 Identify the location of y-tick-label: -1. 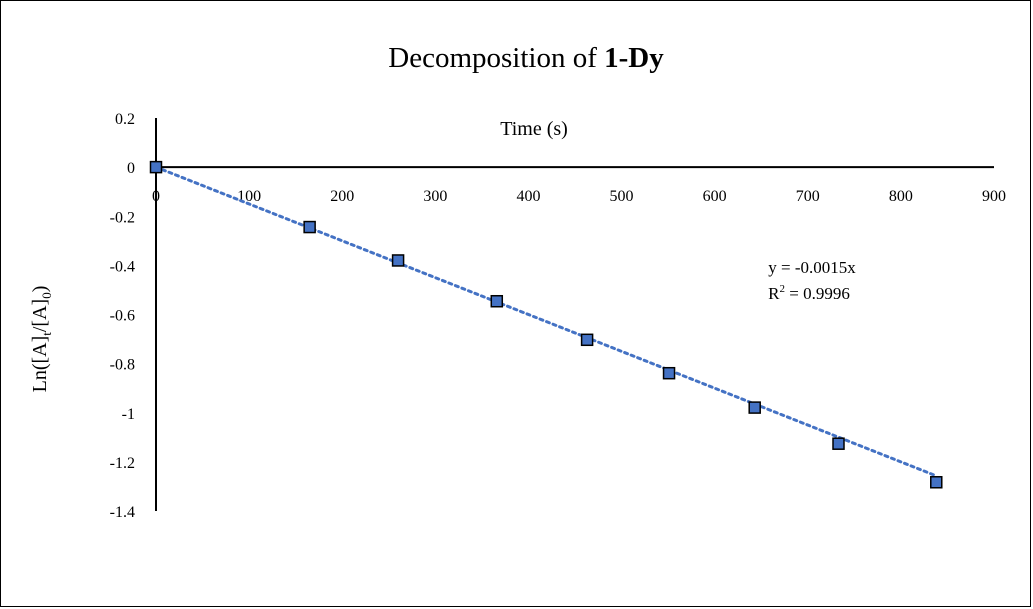
(128, 414).